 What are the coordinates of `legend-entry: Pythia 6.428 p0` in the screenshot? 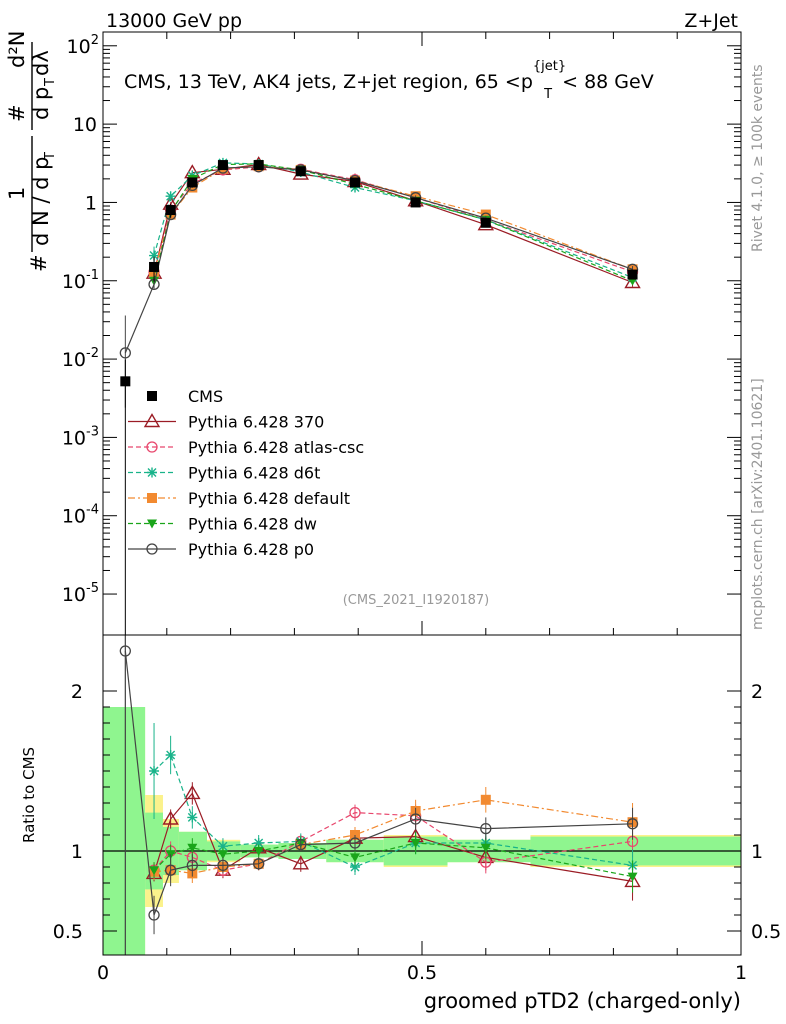 It's located at (221, 549).